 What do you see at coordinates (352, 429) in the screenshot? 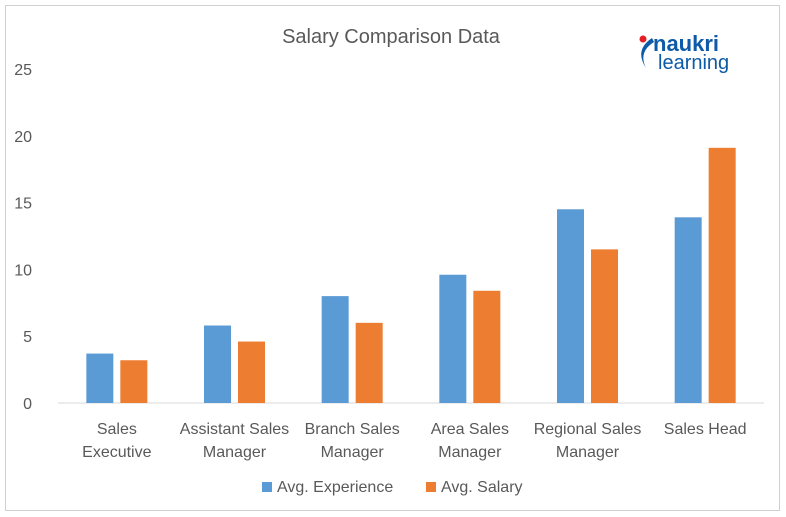
I see `category-label: Branch Sales` at bounding box center [352, 429].